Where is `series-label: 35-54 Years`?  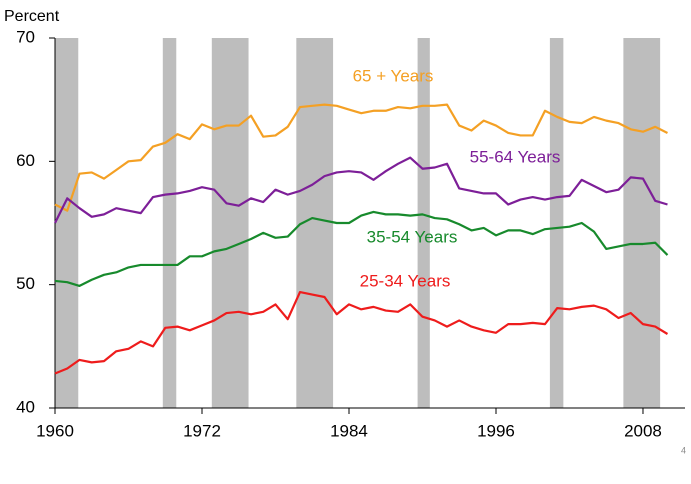
series-label: 35-54 Years is located at coordinates (412, 236).